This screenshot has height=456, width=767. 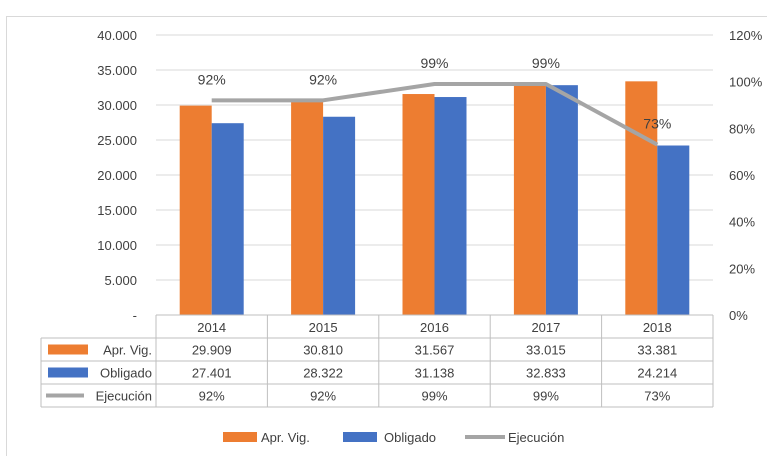 I want to click on table-cell: 28.322, so click(x=323, y=373).